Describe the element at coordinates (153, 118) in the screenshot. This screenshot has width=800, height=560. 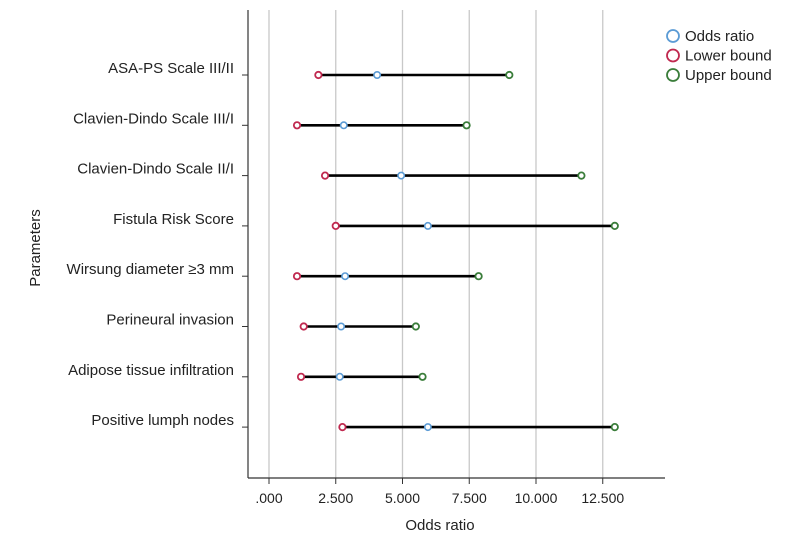
I see `category-label: Clavien-Dindo Scale III/I` at that location.